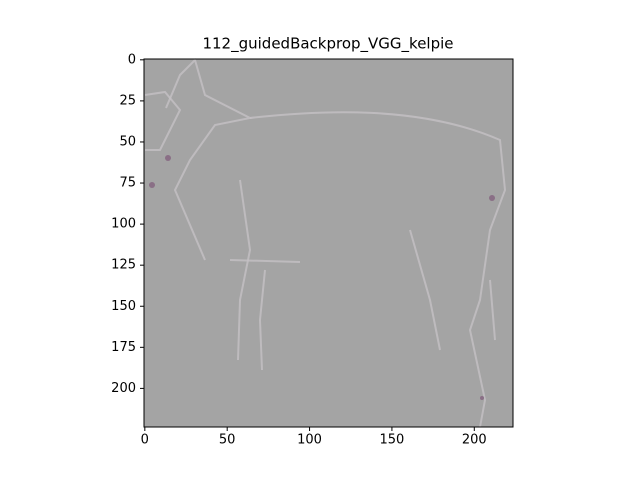  What do you see at coordinates (123, 306) in the screenshot?
I see `y-tick-label: 150` at bounding box center [123, 306].